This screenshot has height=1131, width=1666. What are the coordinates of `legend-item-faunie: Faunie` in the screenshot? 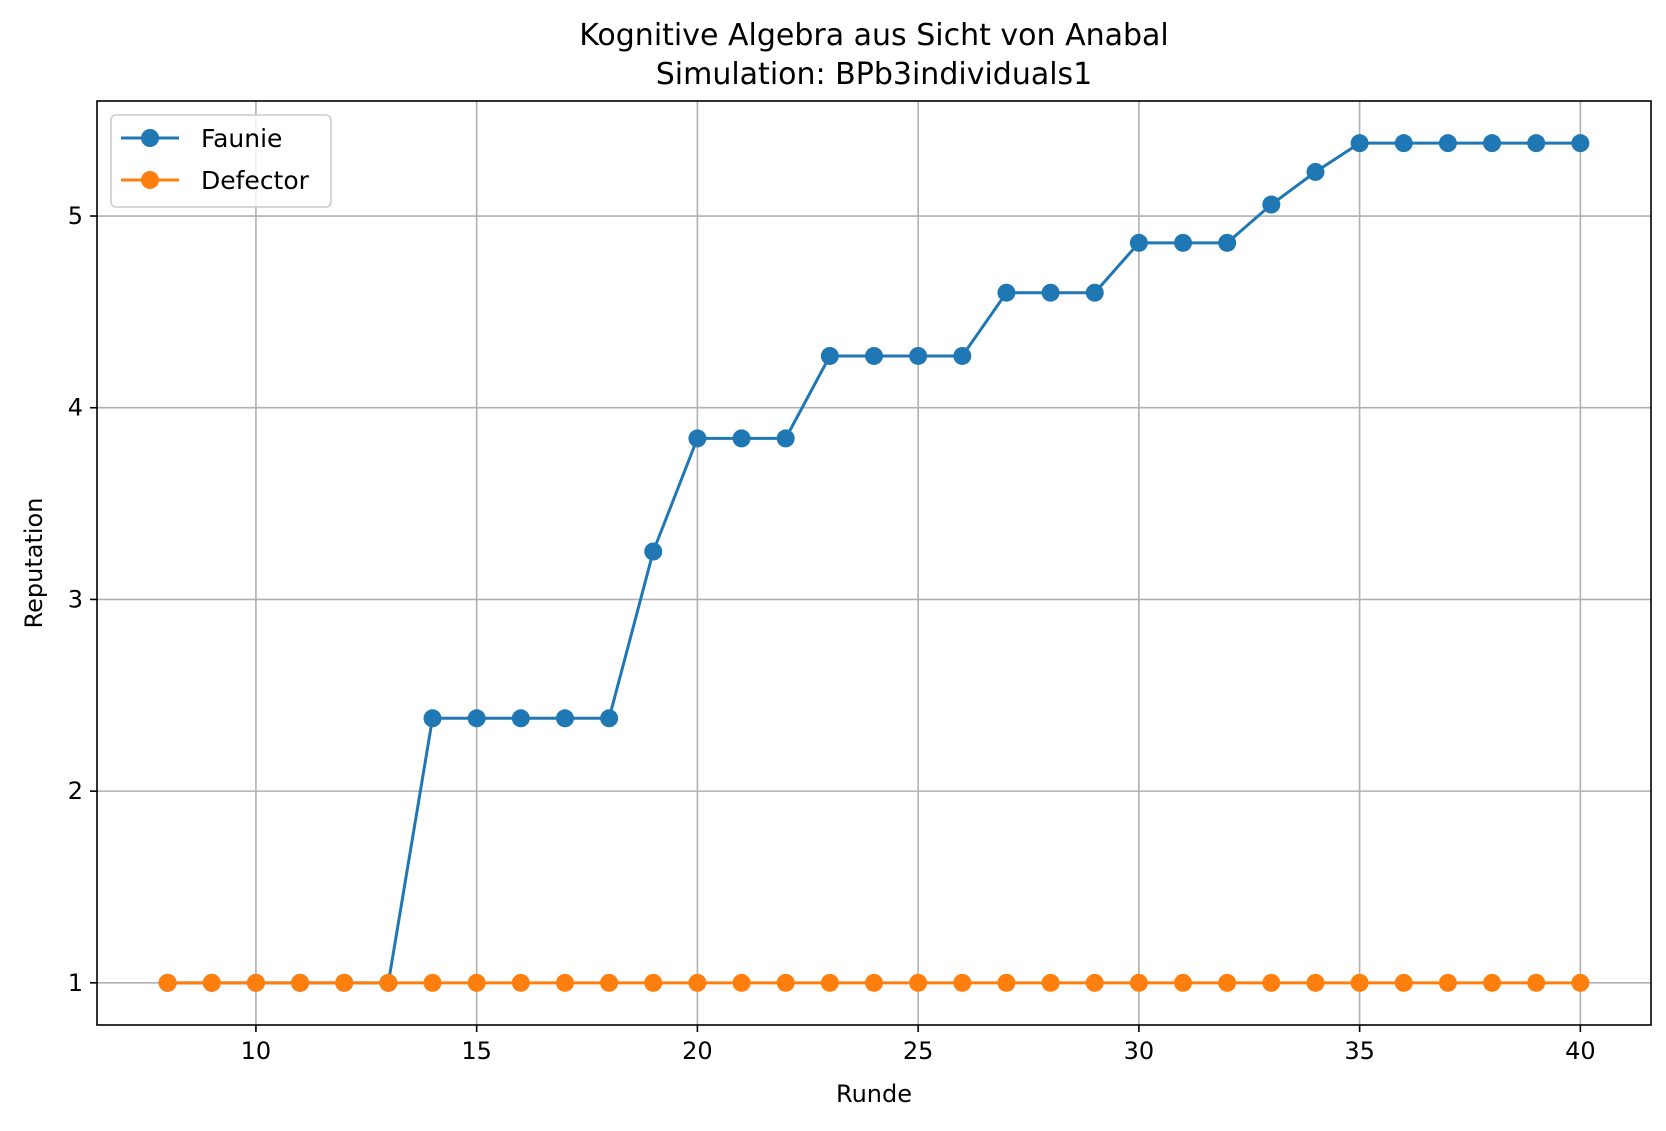 It's located at (201, 138).